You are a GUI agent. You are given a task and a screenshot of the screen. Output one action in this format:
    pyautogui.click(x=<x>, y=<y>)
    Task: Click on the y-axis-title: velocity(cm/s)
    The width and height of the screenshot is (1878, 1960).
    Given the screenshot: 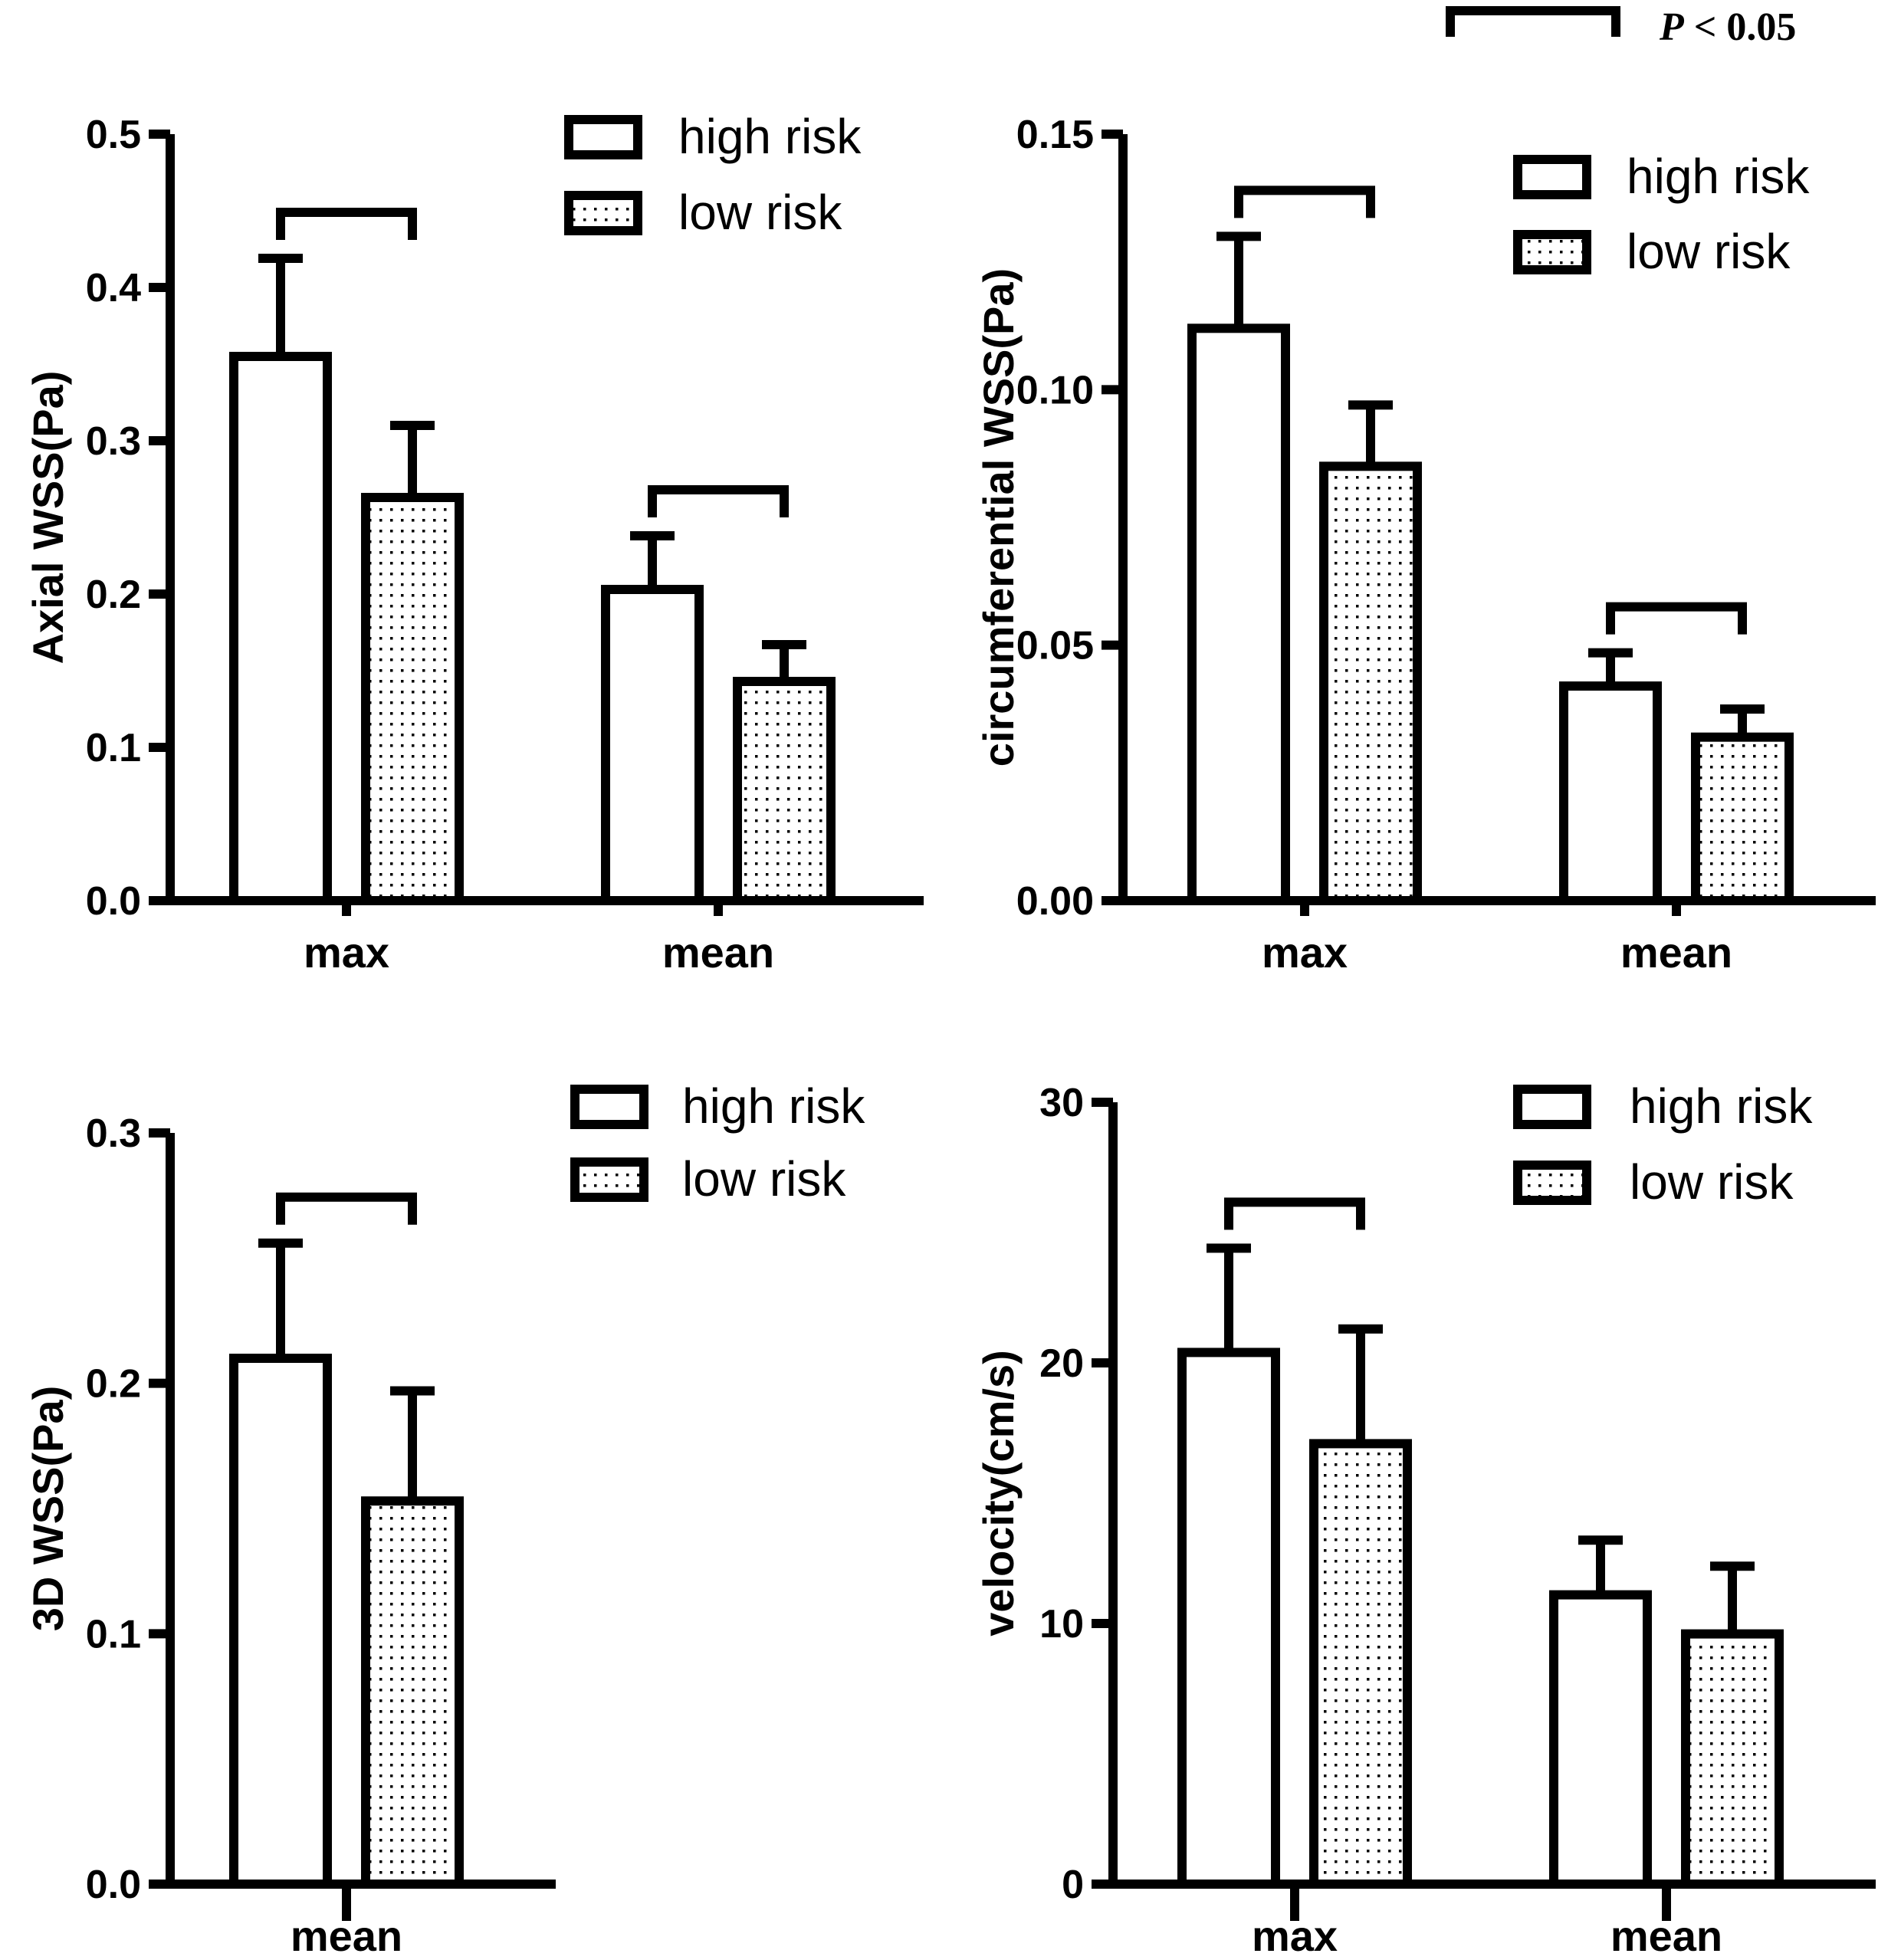 What is the action you would take?
    pyautogui.click(x=999, y=1493)
    